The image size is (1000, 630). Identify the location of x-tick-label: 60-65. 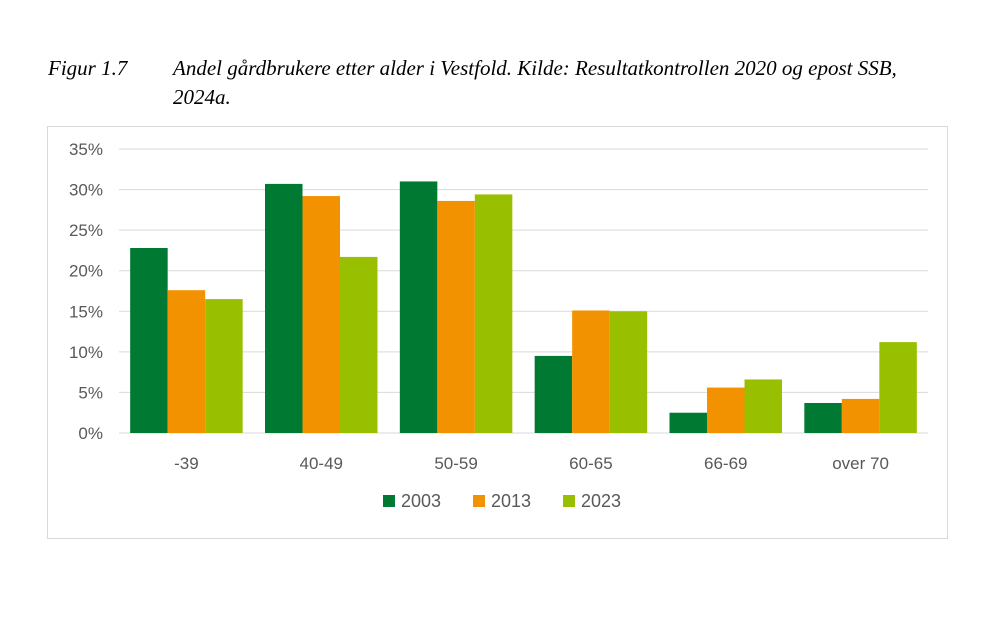
(590, 463).